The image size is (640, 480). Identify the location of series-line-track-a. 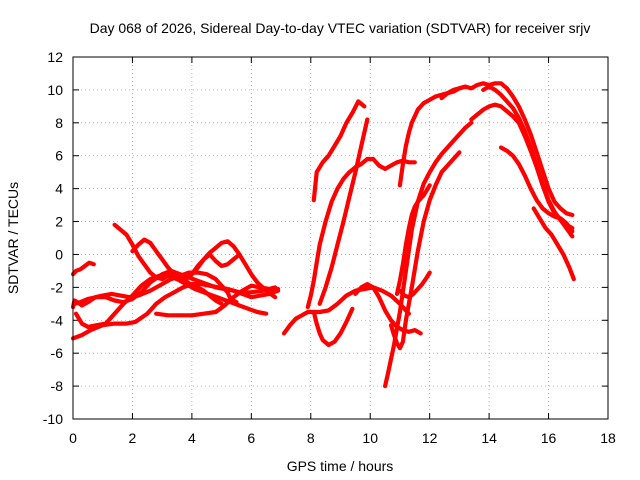
(83, 268).